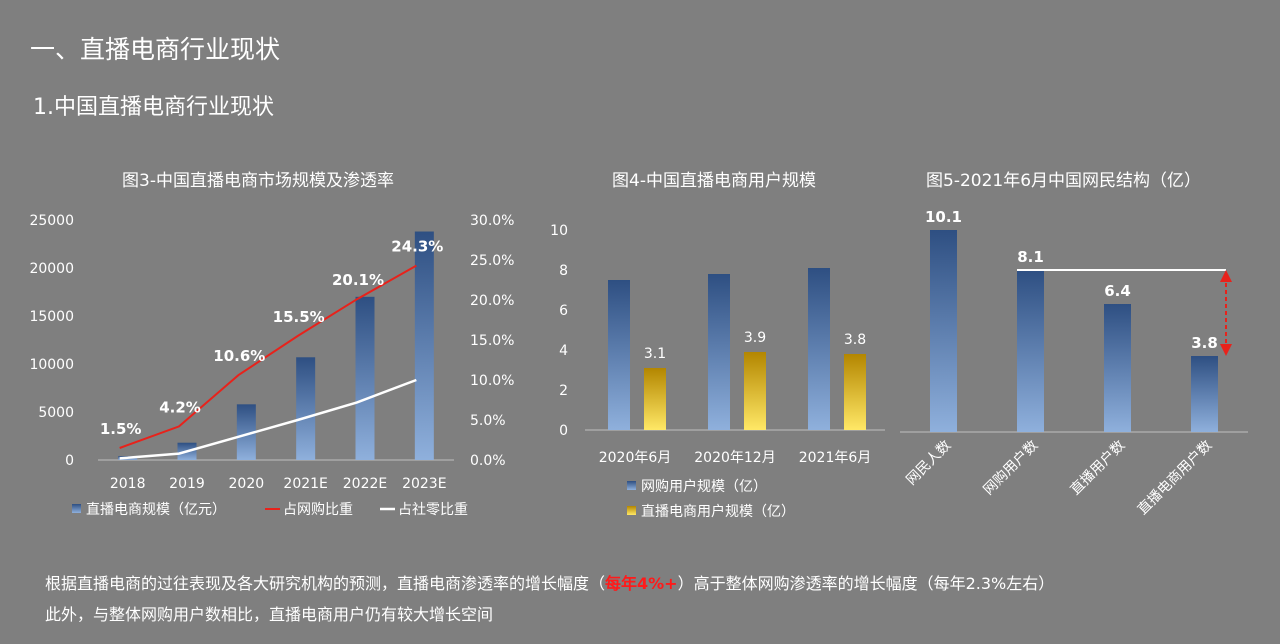 Image resolution: width=1280 pixels, height=644 pixels. I want to click on chart3-data-label: 4.2%, so click(180, 407).